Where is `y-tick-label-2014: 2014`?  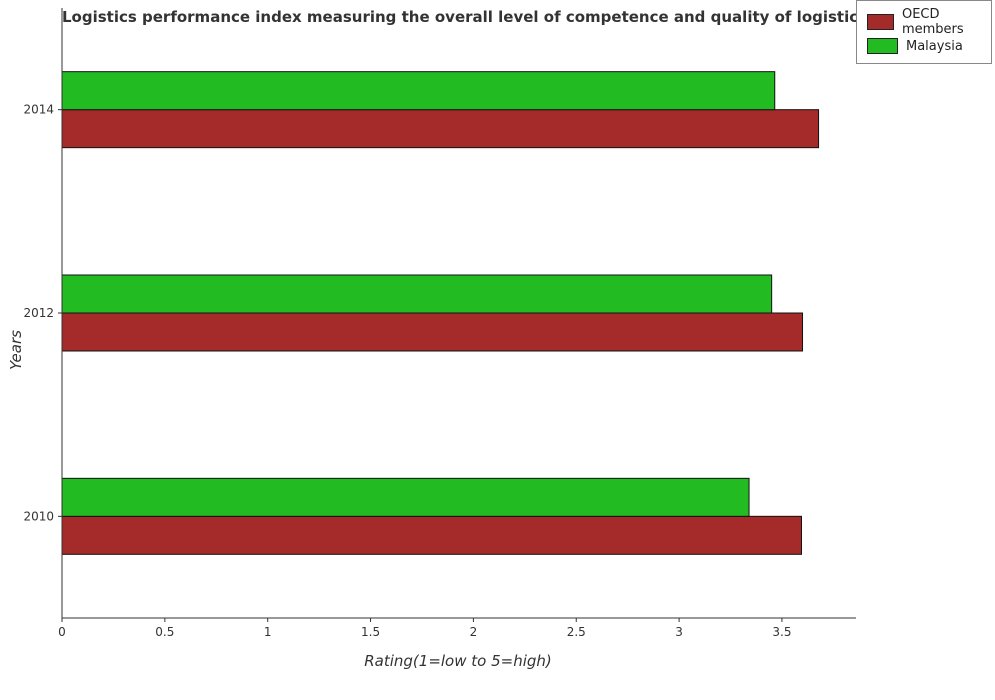 y-tick-label-2014: 2014 is located at coordinates (38, 110).